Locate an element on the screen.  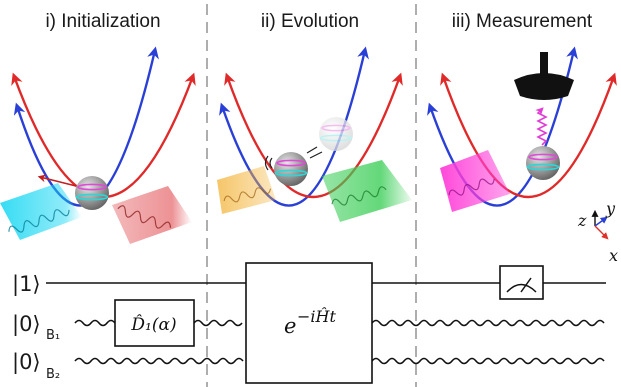
evolution-gate is located at coordinates (309, 323).